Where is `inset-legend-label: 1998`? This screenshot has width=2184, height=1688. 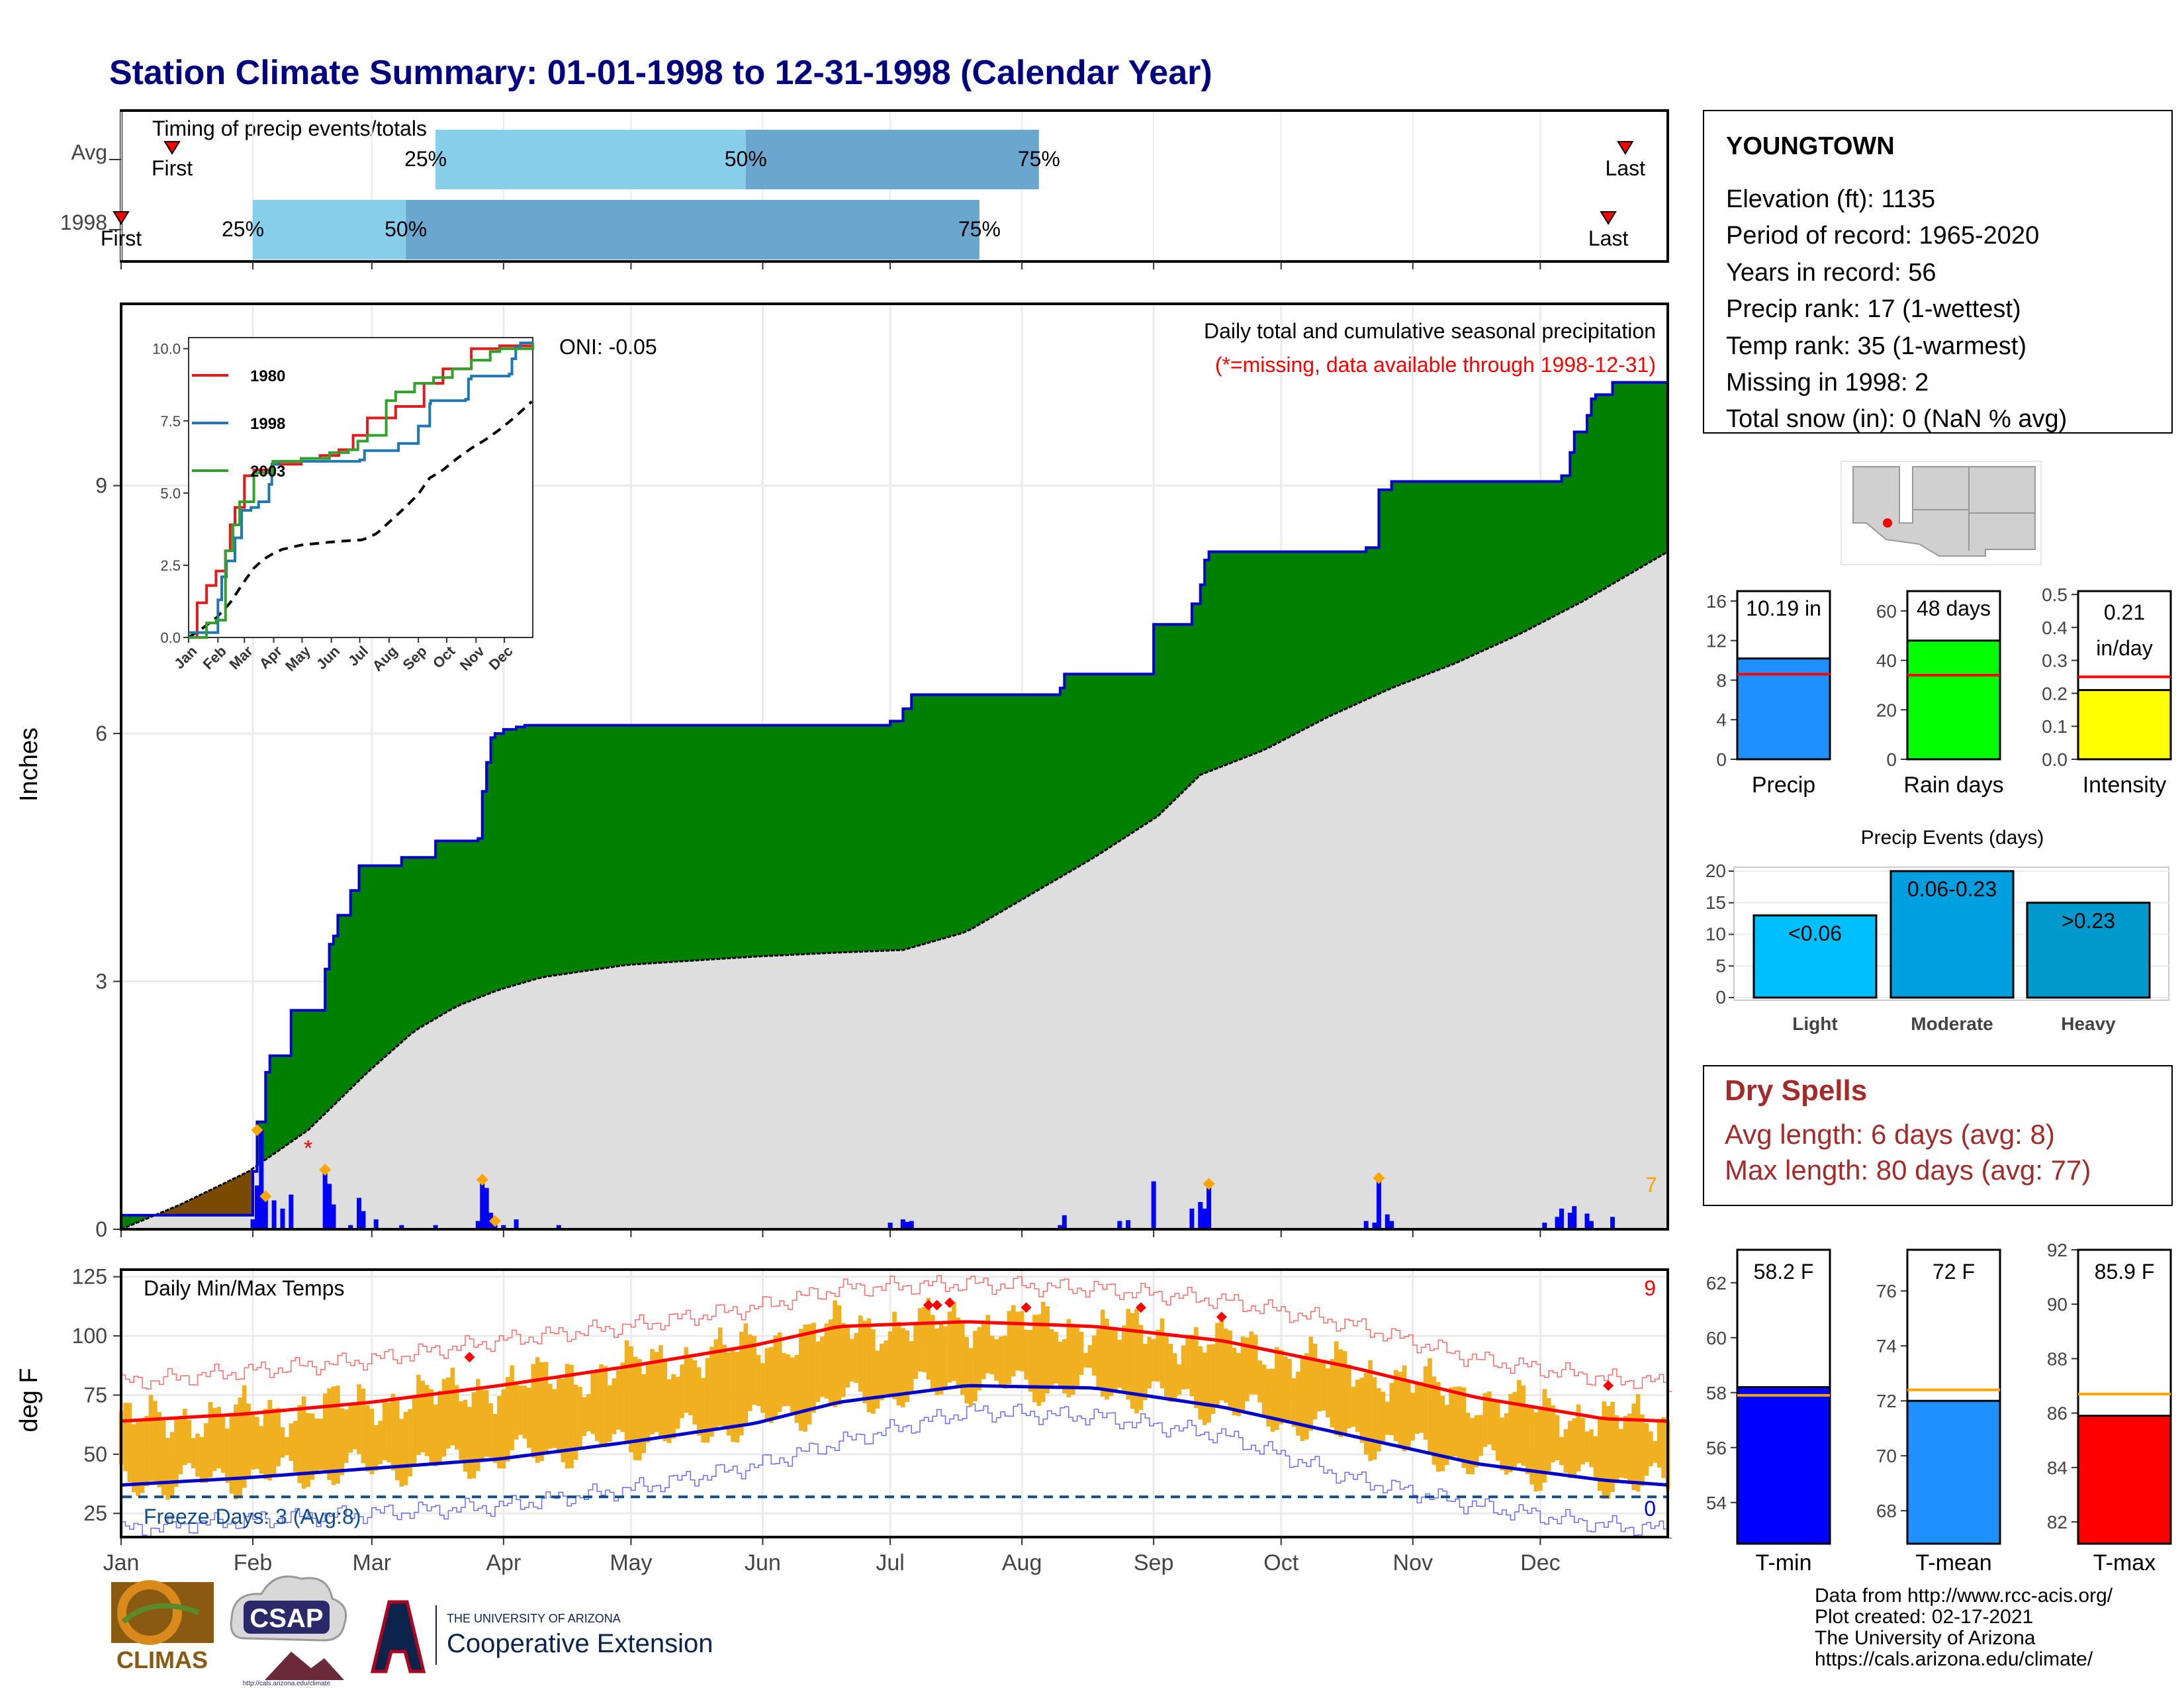
inset-legend-label: 1998 is located at coordinates (267, 424).